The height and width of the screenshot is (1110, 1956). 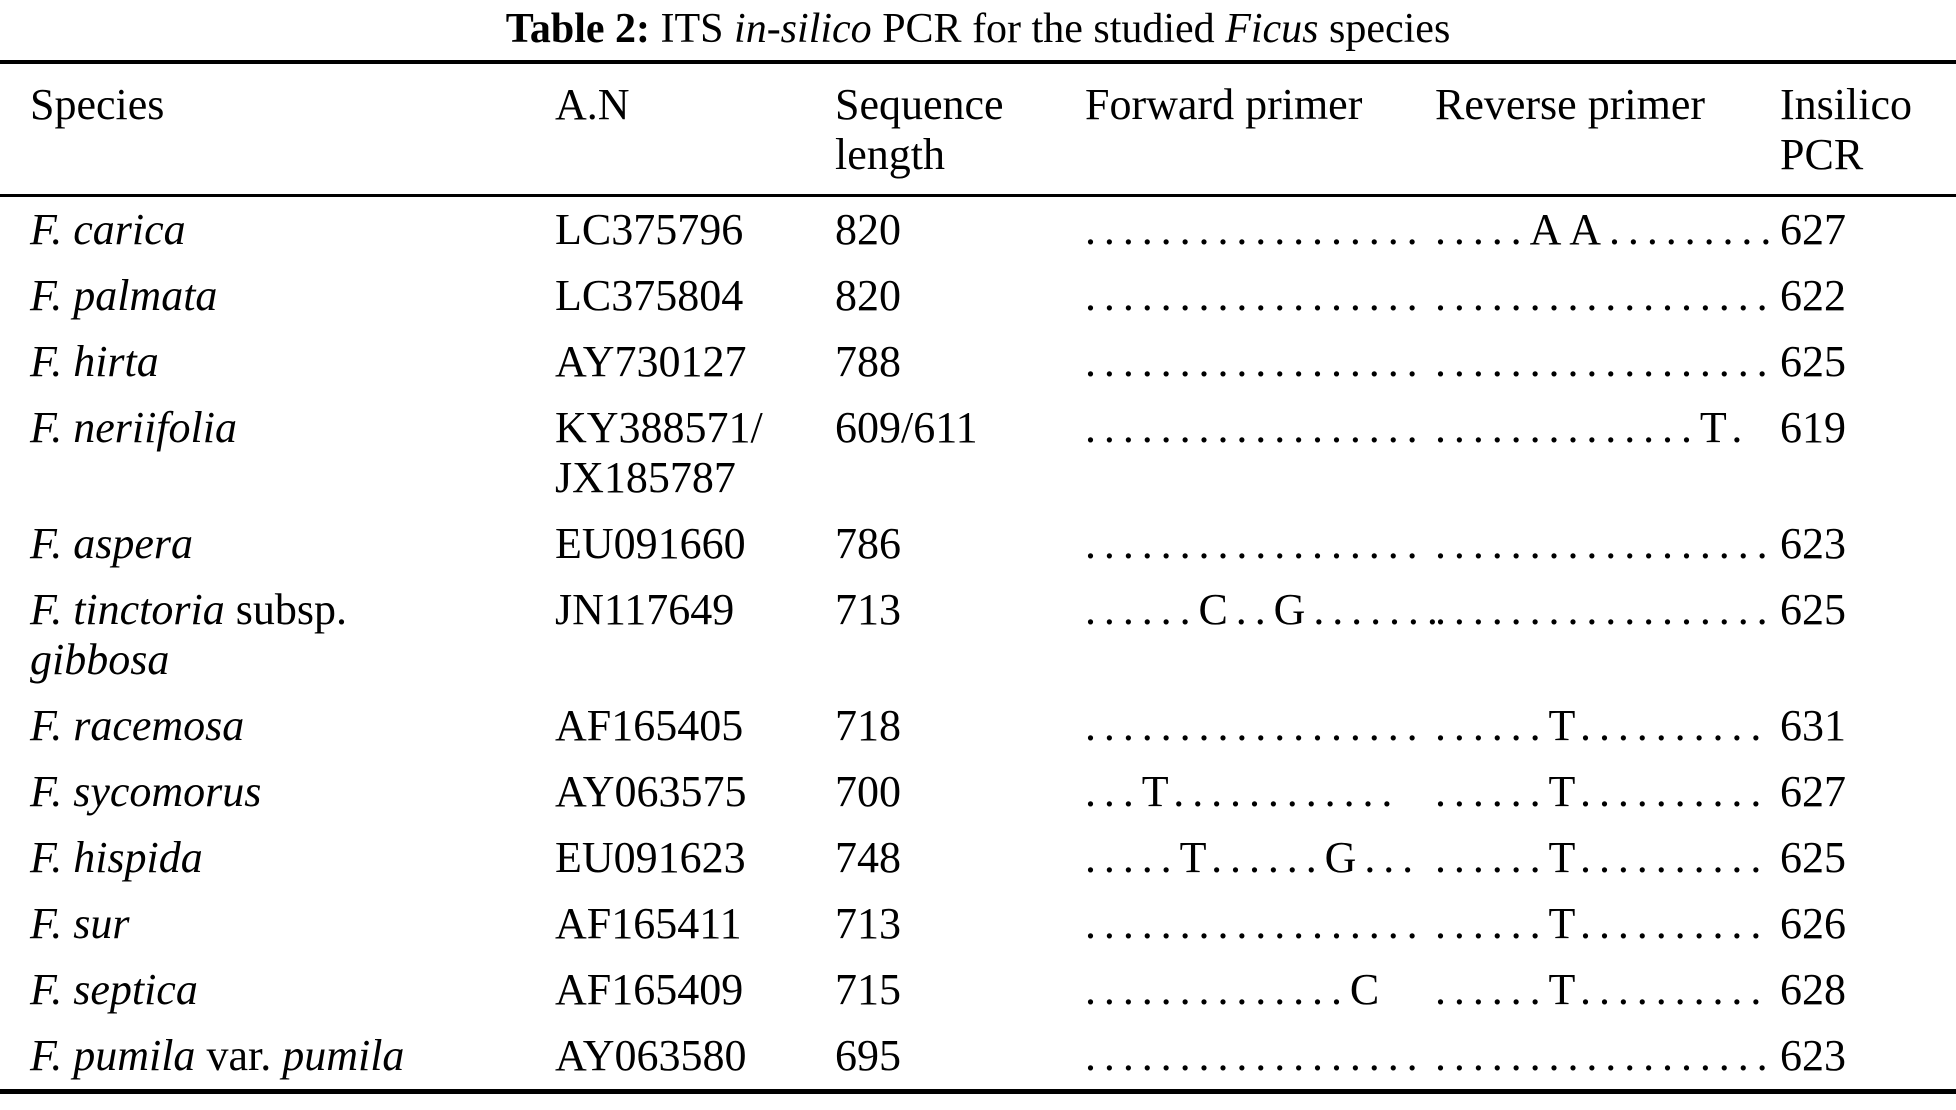 What do you see at coordinates (651, 1055) in the screenshot?
I see `accession-cell: AY063580` at bounding box center [651, 1055].